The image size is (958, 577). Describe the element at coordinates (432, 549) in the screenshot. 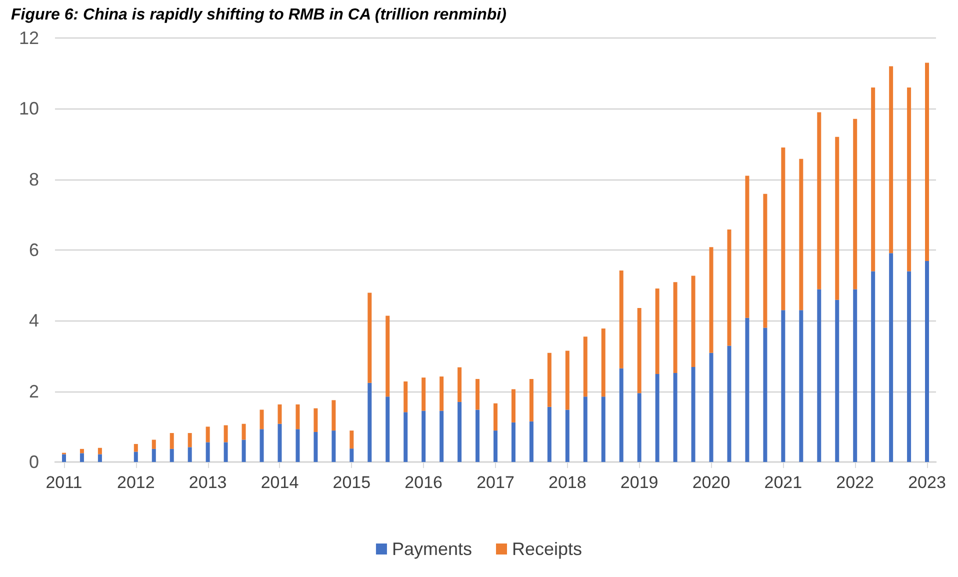

I see `legend-label: Payments` at that location.